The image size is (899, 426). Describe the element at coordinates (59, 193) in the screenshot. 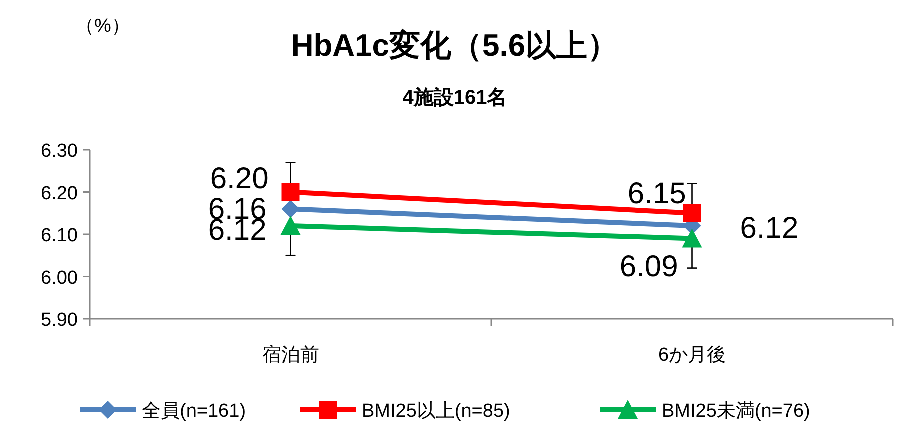

I see `y-tick-label: 6.20` at that location.